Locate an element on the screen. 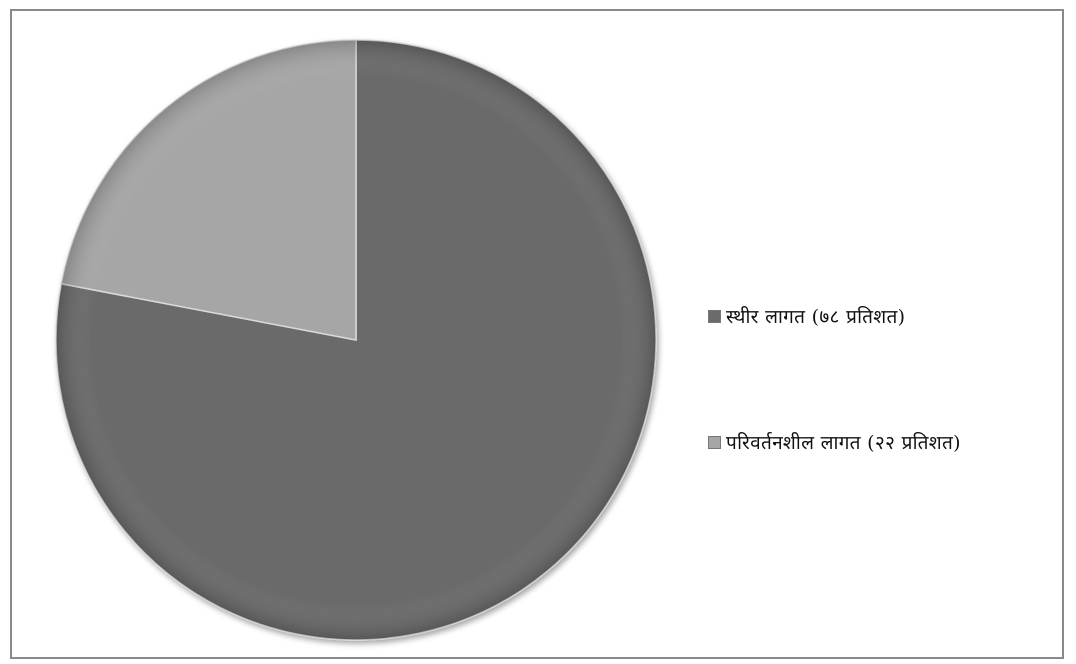 This screenshot has width=1076, height=664. legend-label-variable-cost: परिवर्तनशील लागत (२२ प्रतिशत) is located at coordinates (843, 443).